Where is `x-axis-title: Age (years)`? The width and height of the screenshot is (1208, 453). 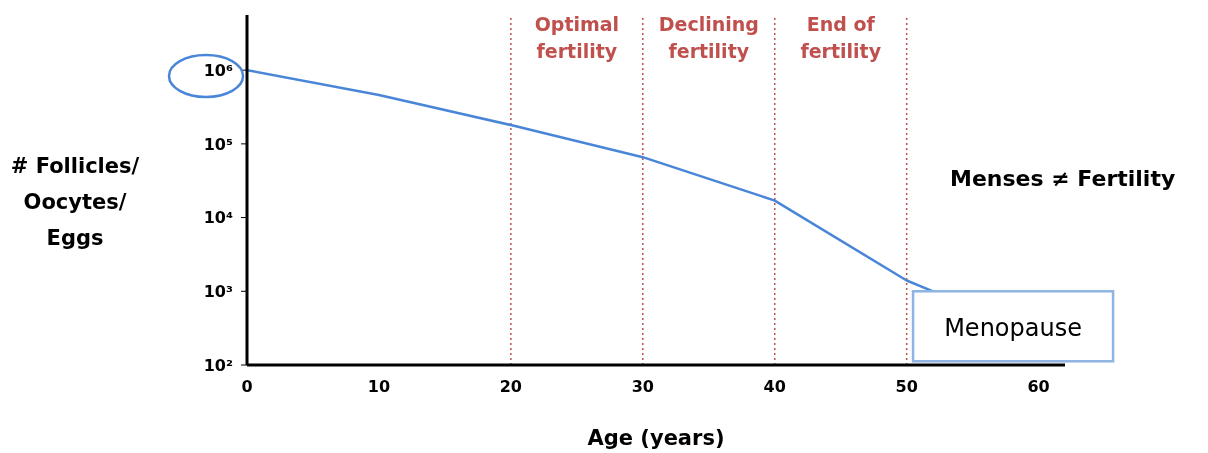 x-axis-title: Age (years) is located at coordinates (656, 438).